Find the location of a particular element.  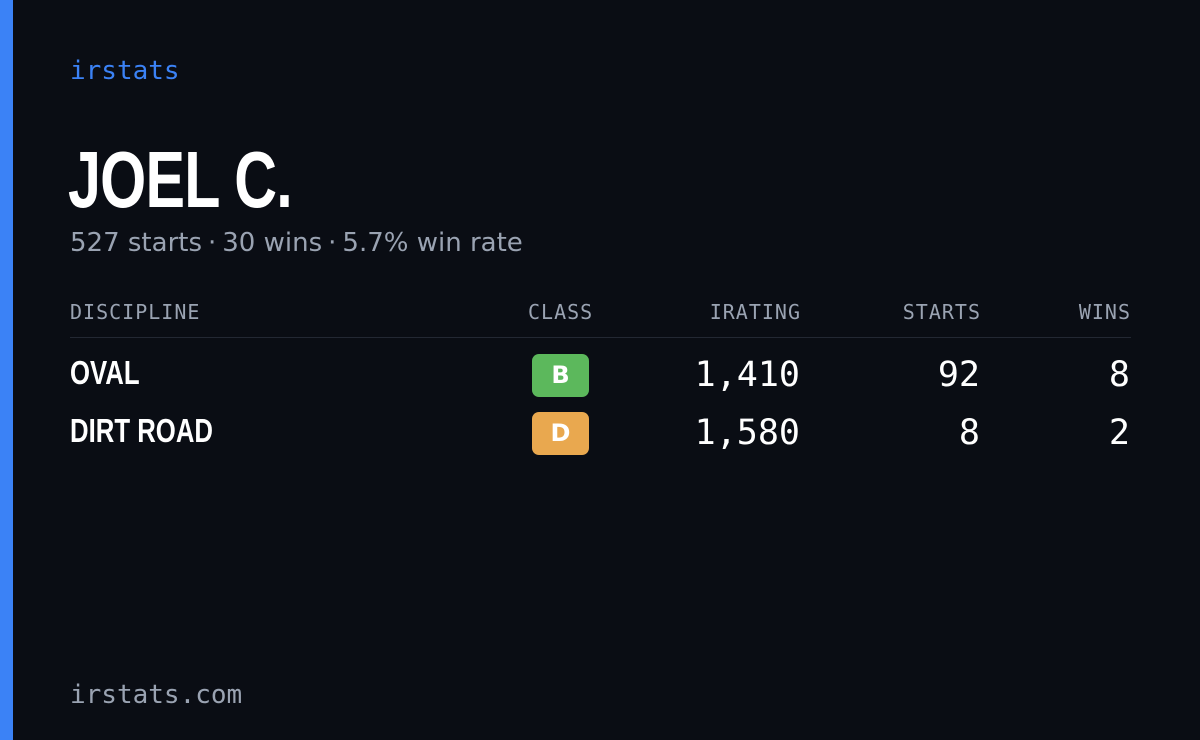

class-badge: D is located at coordinates (560, 433).